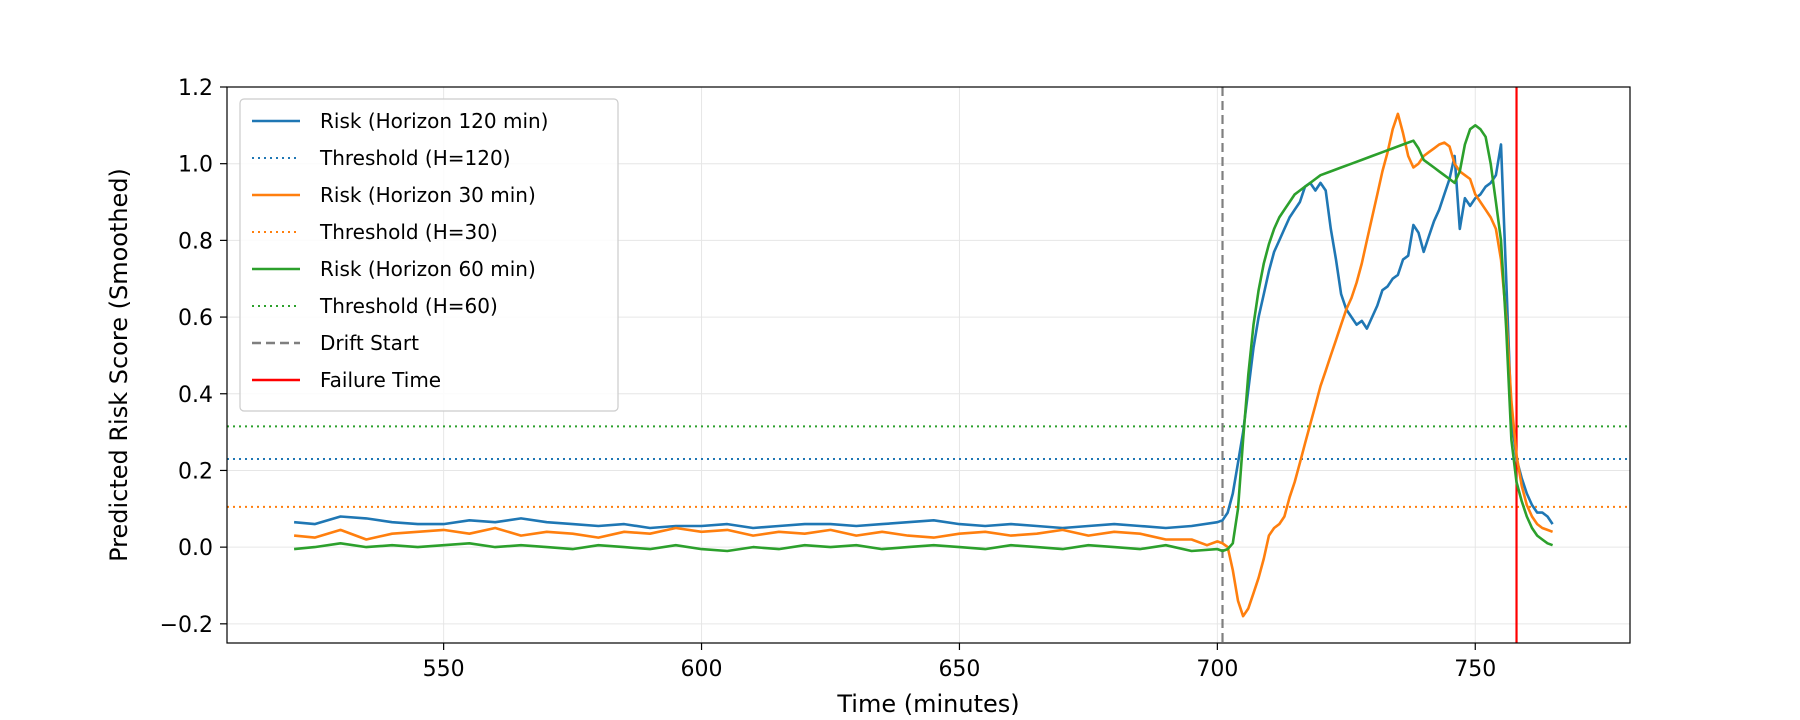 This screenshot has height=720, width=1800. Describe the element at coordinates (428, 195) in the screenshot. I see `legend-label-risk-horizon-30-min: Risk (Horizon 30 min)` at that location.